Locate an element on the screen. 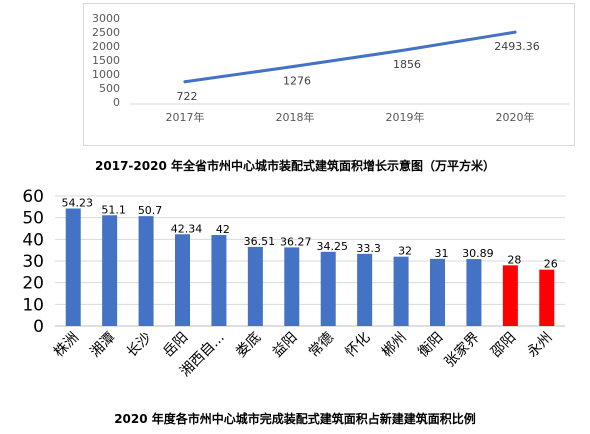 This screenshot has width=590, height=434. bar-chart-title: 2020 年度各市州中心城市完成装配式建筑面积占新建建筑面积比例 is located at coordinates (295, 419).